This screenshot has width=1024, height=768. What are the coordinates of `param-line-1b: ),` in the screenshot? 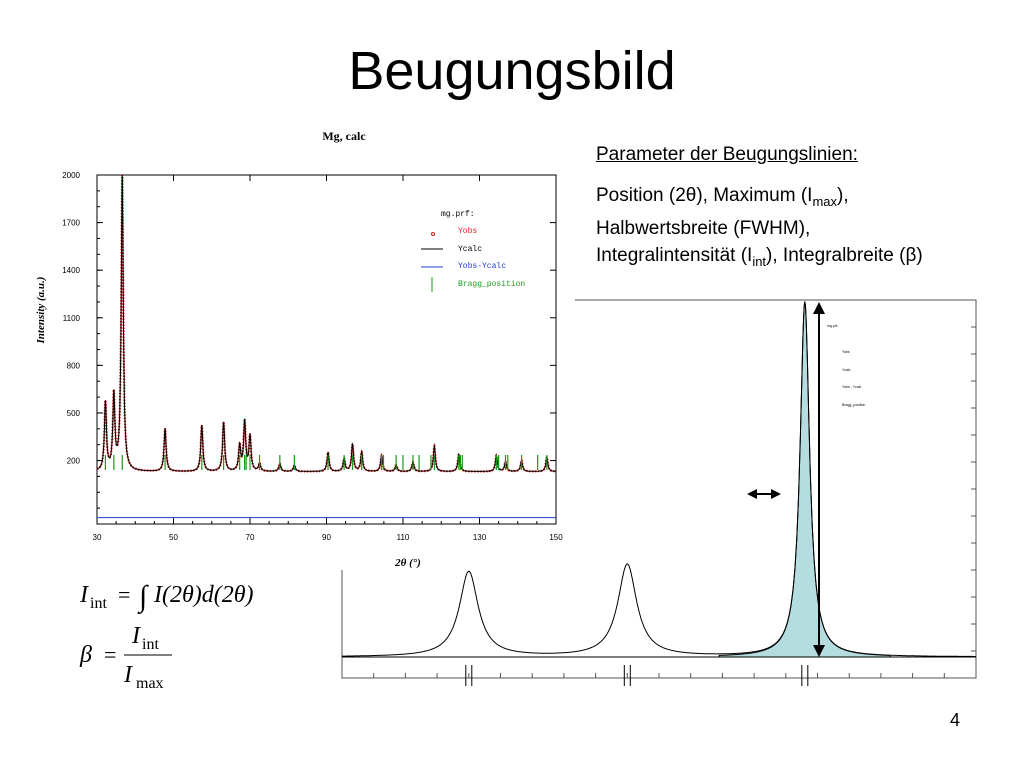 It's located at (843, 195).